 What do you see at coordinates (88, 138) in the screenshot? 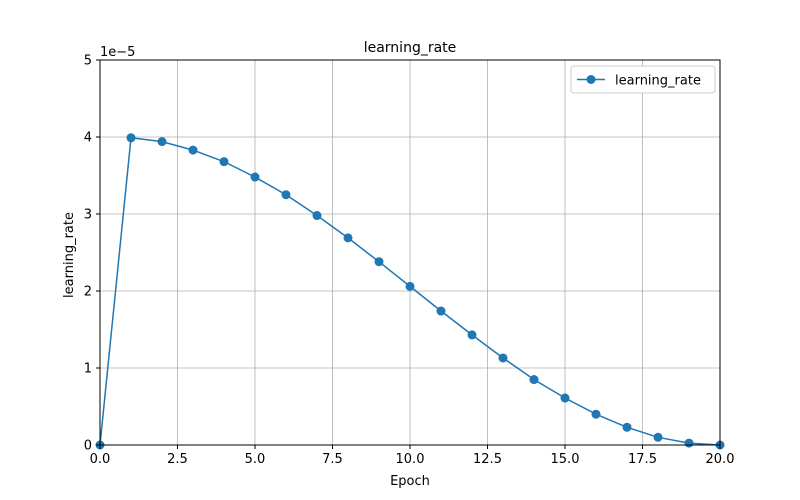
I see `y-tick-label: 4` at bounding box center [88, 138].